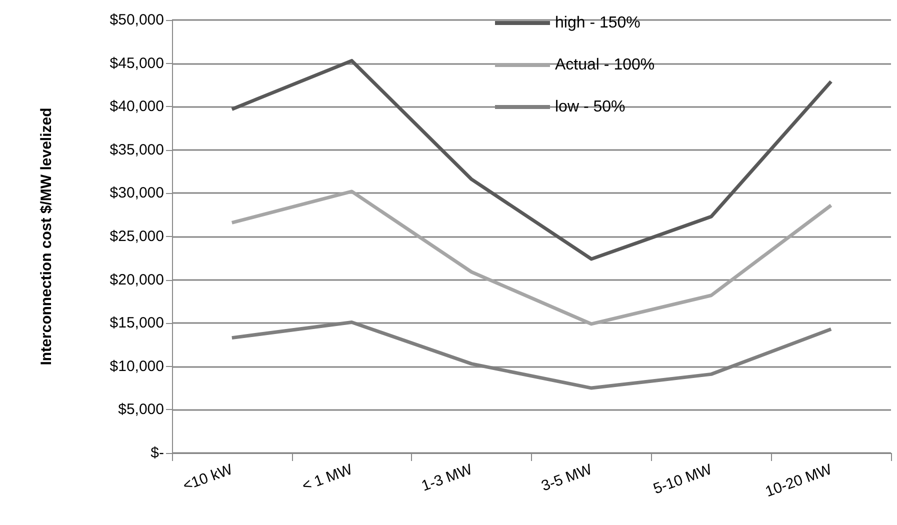 This screenshot has width=897, height=525. I want to click on y-tick-label: $10,000, so click(137, 366).